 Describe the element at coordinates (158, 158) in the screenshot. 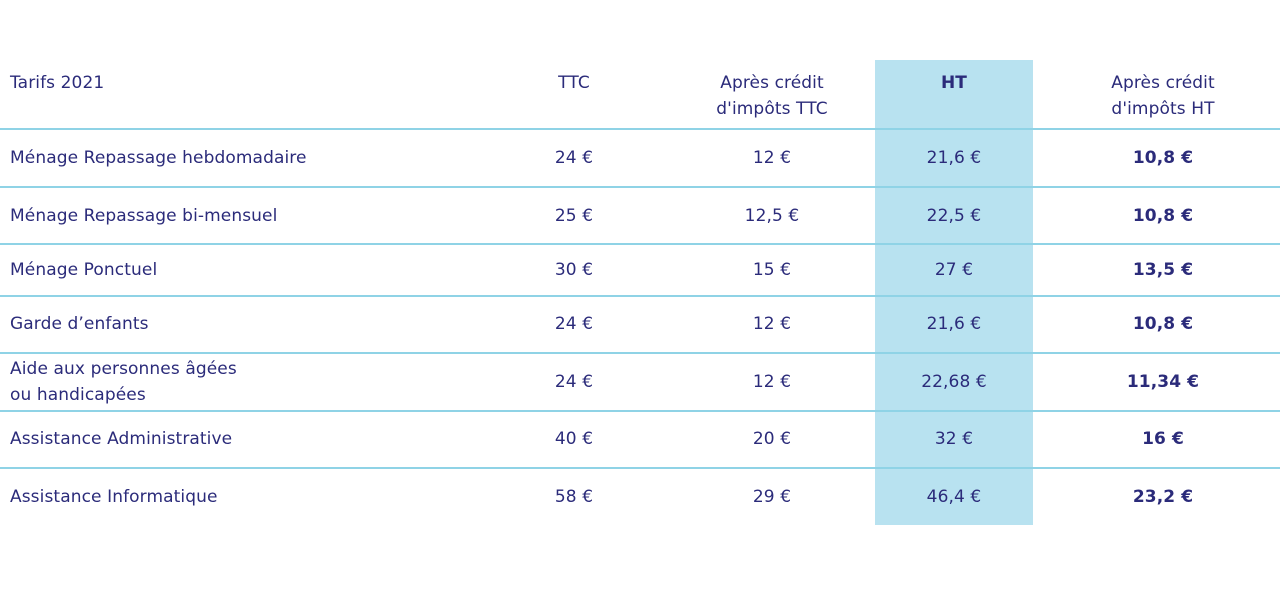

I see `row-label: Ménage Repassage hebdomadaire` at that location.